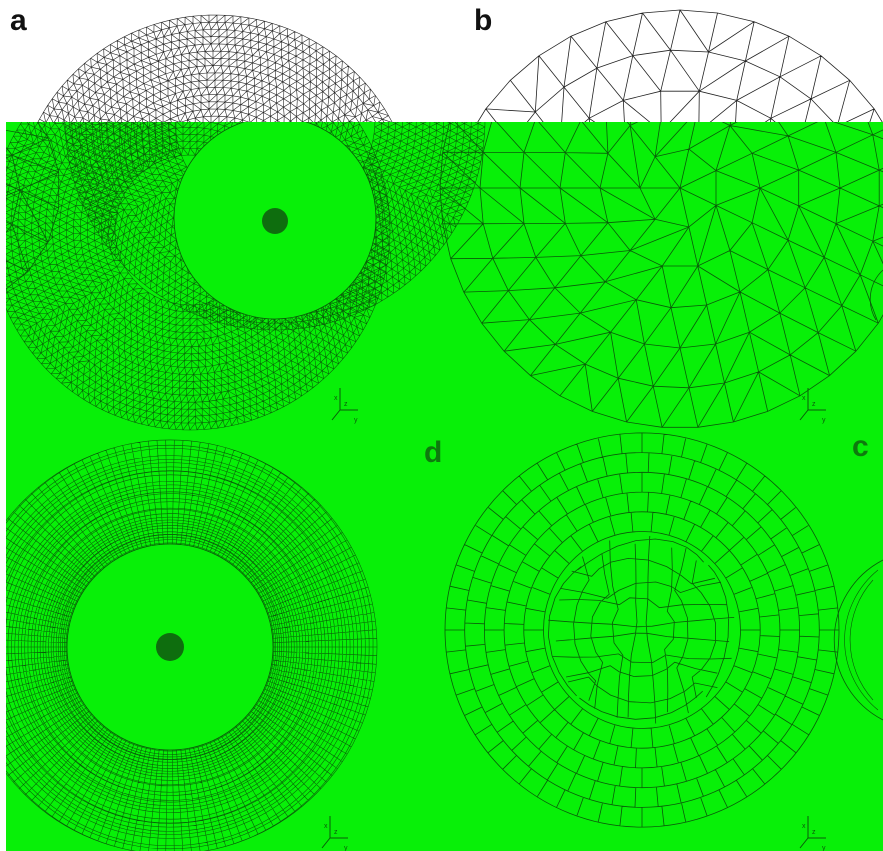 Image resolution: width=883 pixels, height=851 pixels. What do you see at coordinates (215, 68) in the screenshot?
I see `panel-a-top-mesh` at bounding box center [215, 68].